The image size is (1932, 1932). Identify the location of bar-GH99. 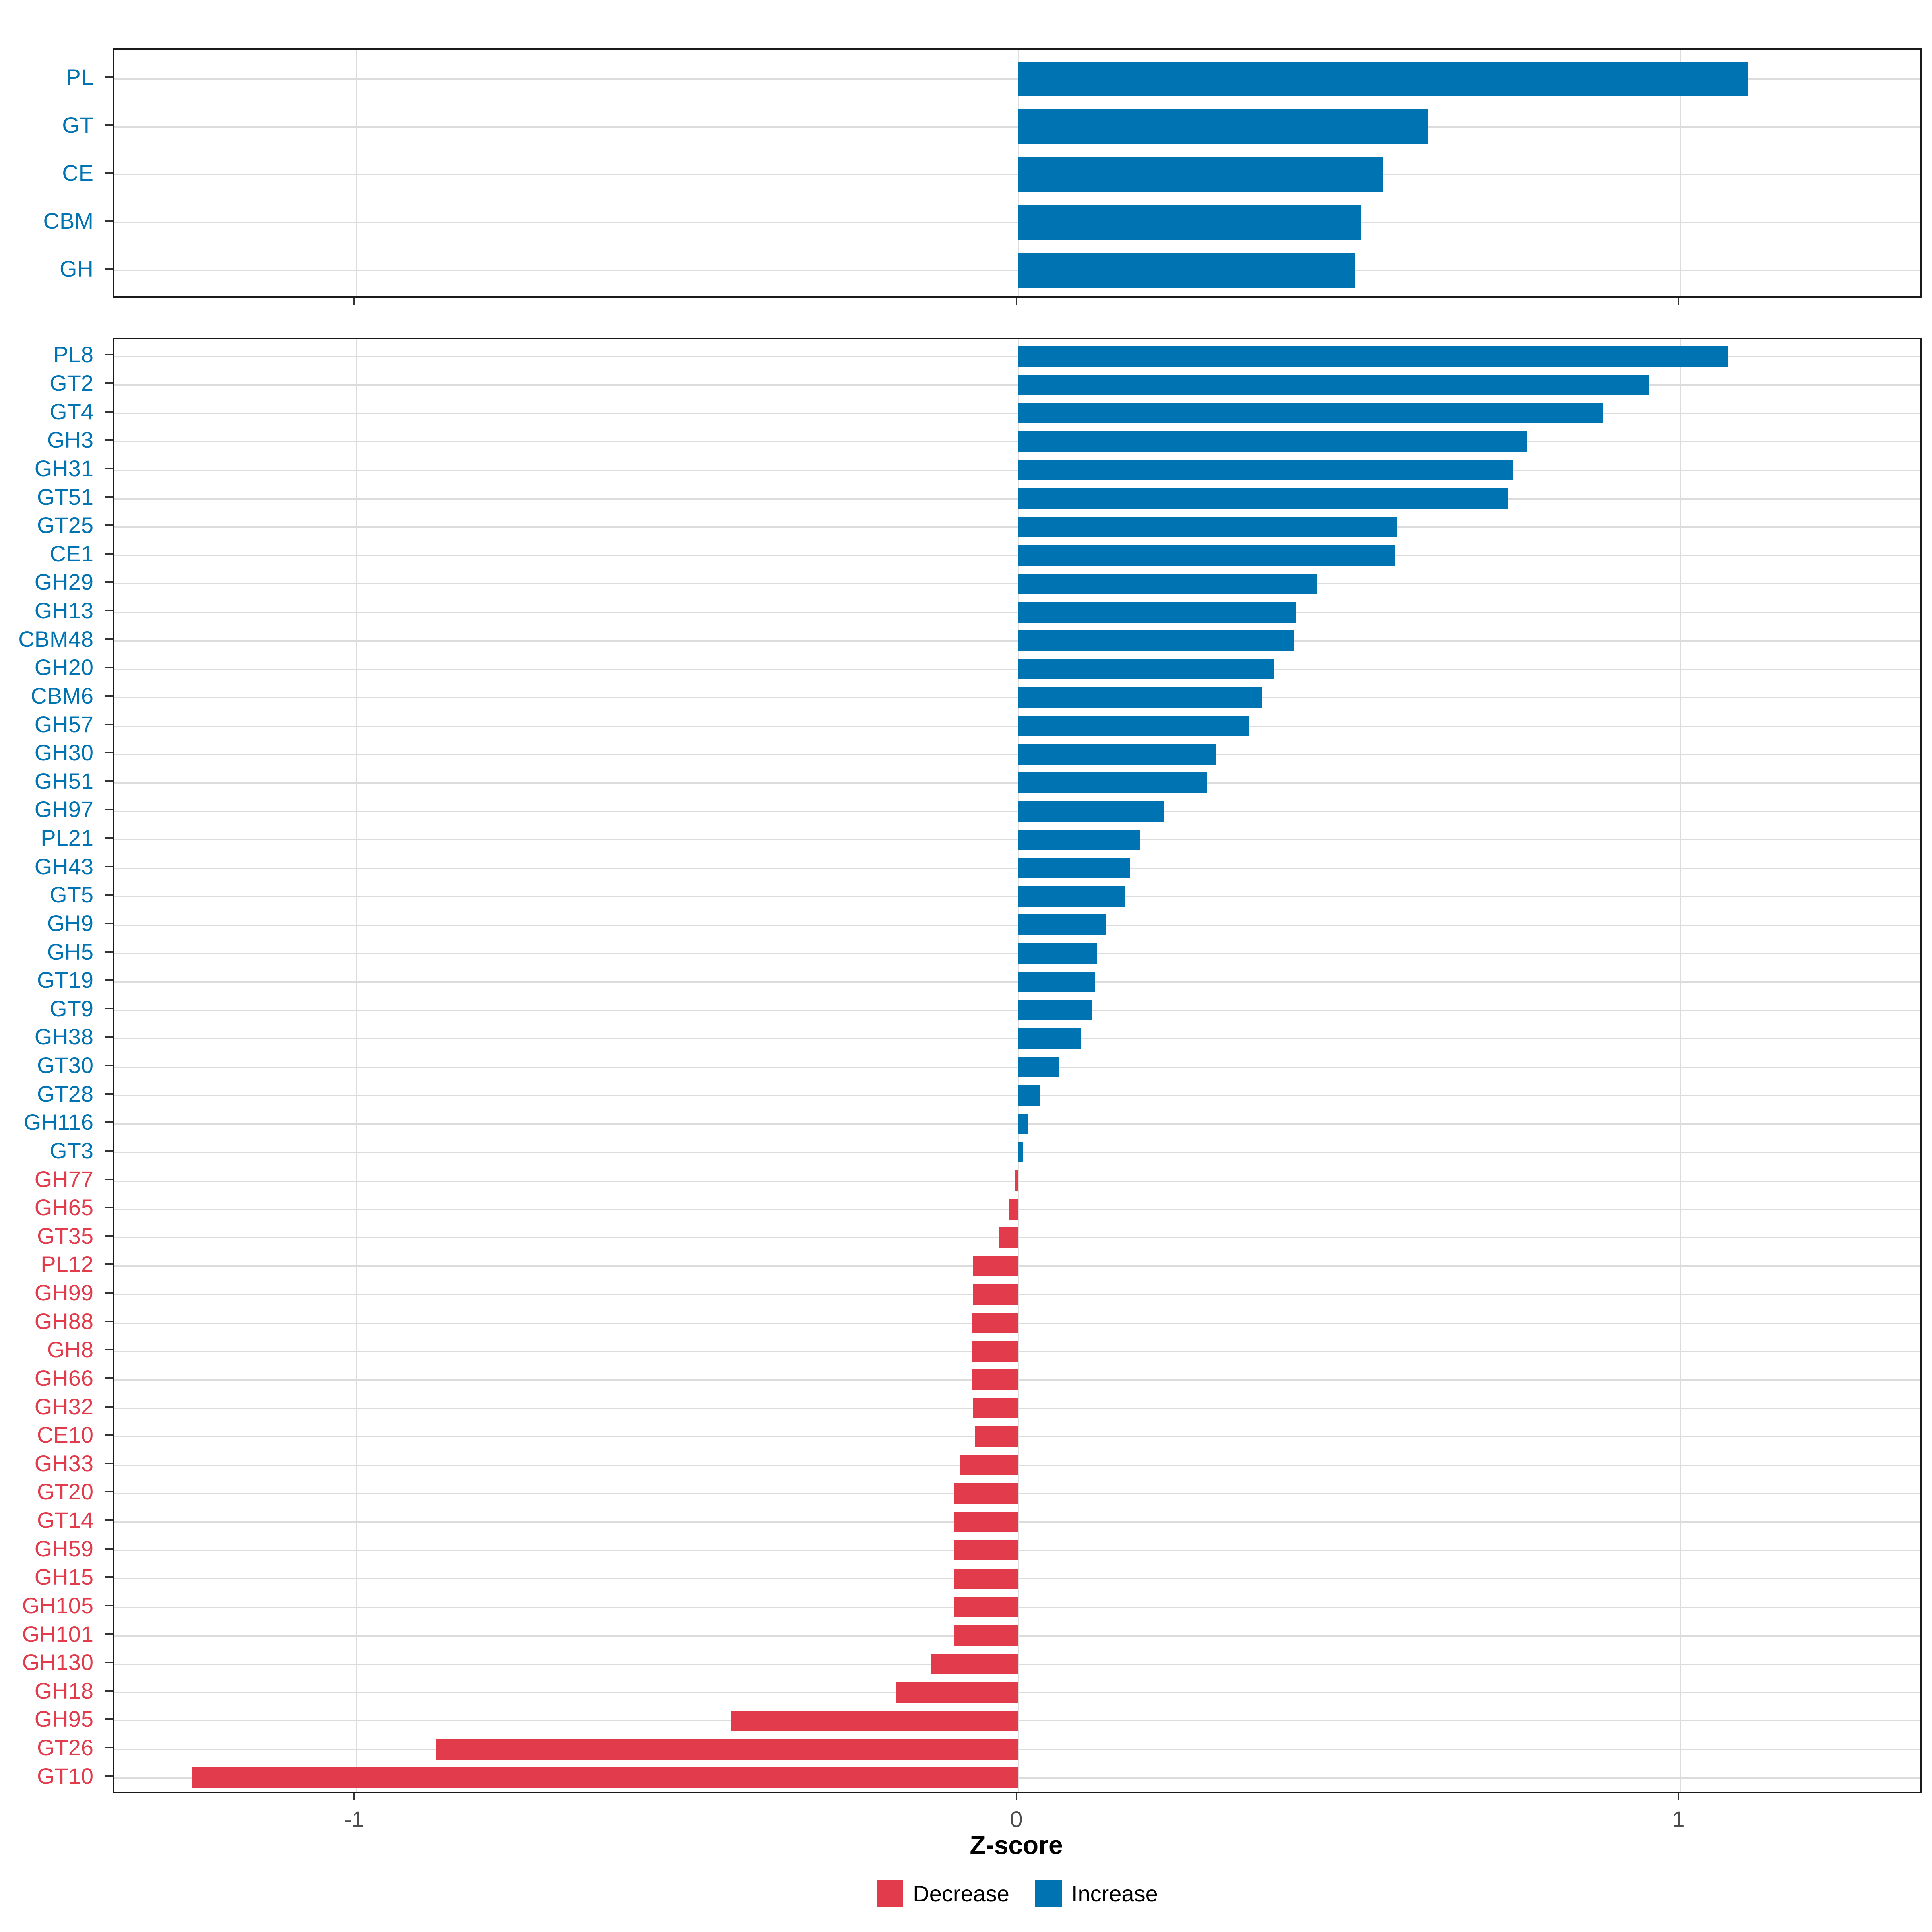
(995, 1294).